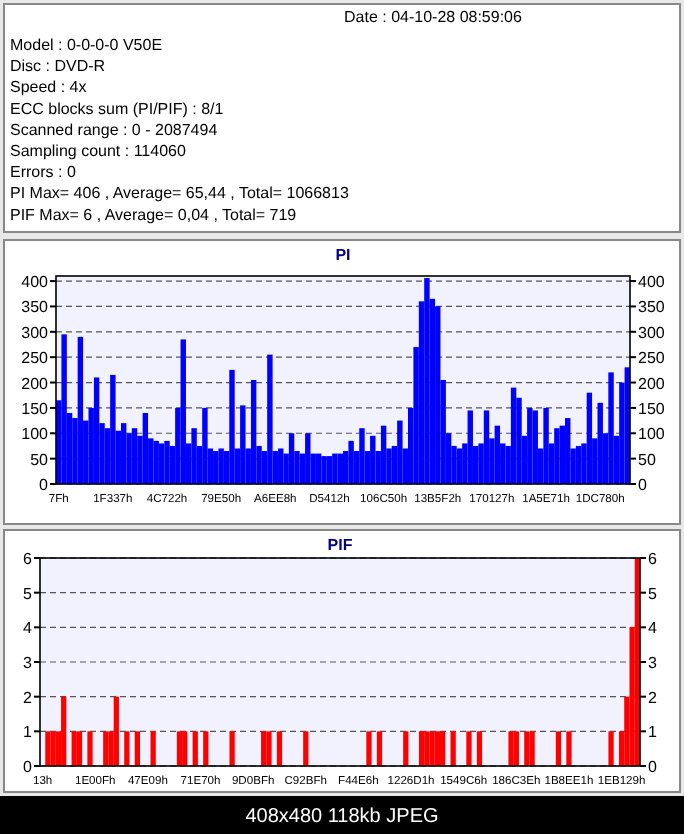 This screenshot has height=834, width=684. I want to click on y2-tick-label: 300, so click(652, 332).